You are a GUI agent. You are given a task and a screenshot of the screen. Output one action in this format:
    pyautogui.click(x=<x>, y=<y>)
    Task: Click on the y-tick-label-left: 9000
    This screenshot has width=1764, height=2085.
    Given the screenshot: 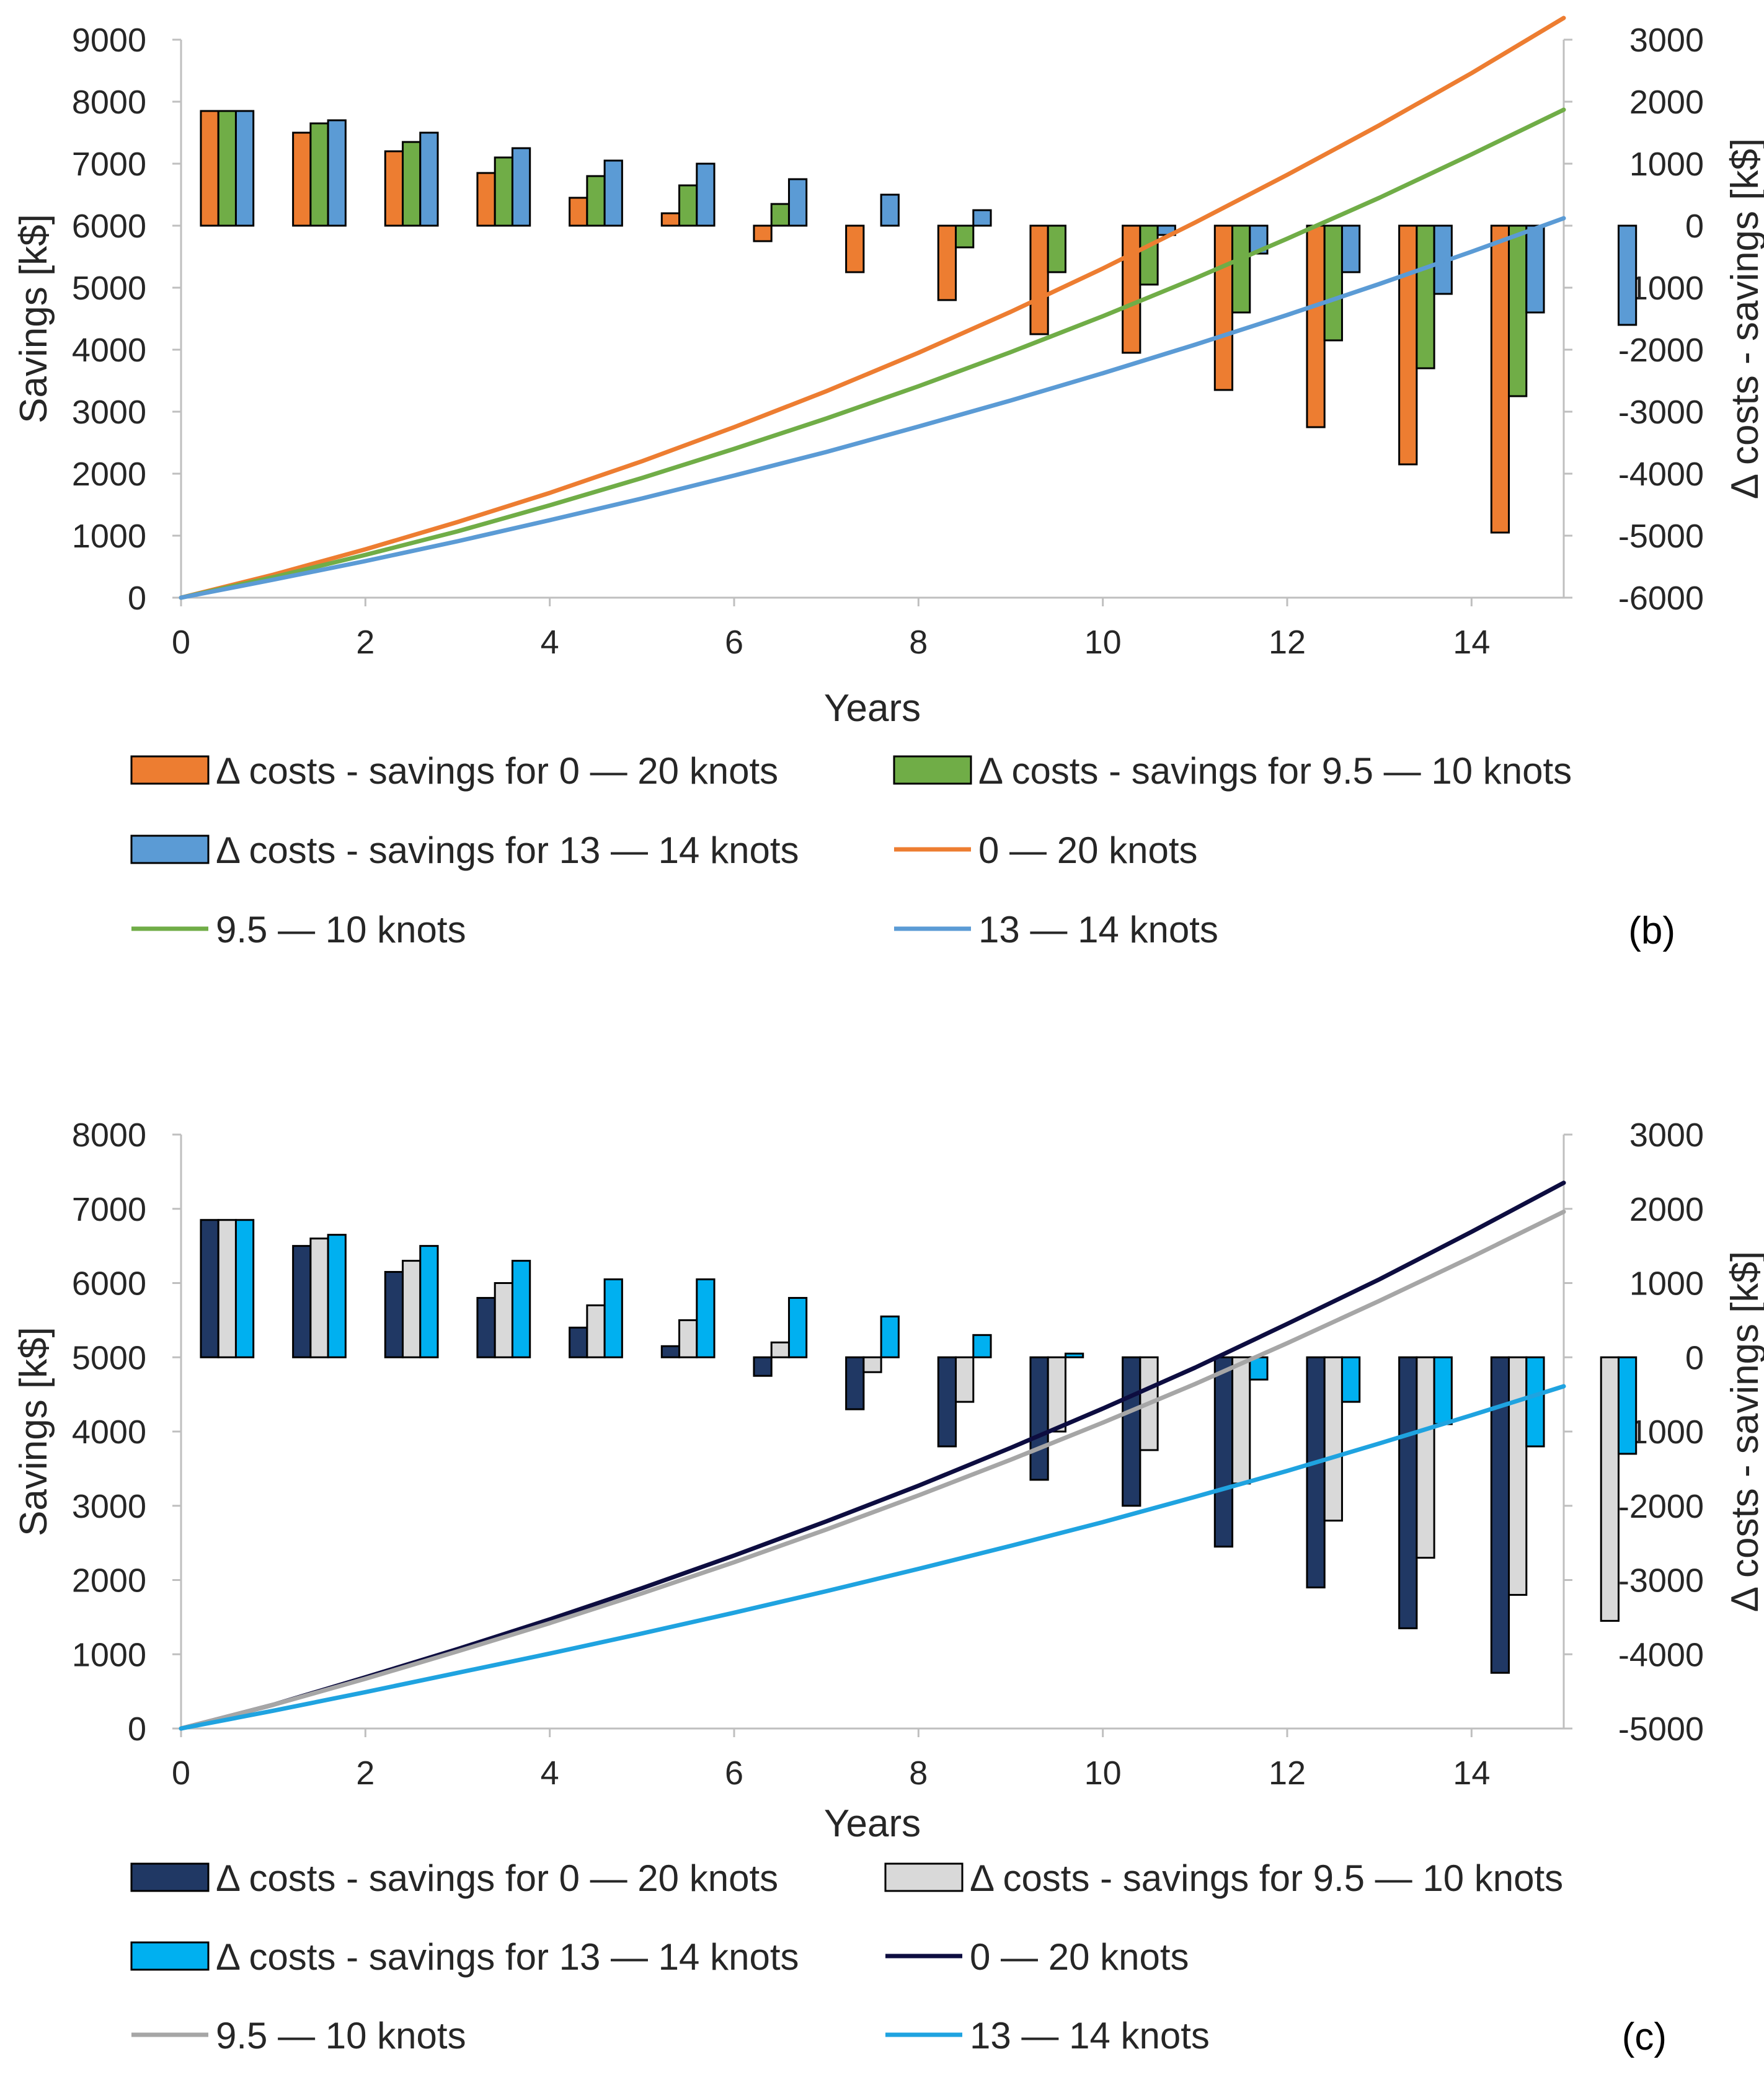 What is the action you would take?
    pyautogui.click(x=109, y=41)
    